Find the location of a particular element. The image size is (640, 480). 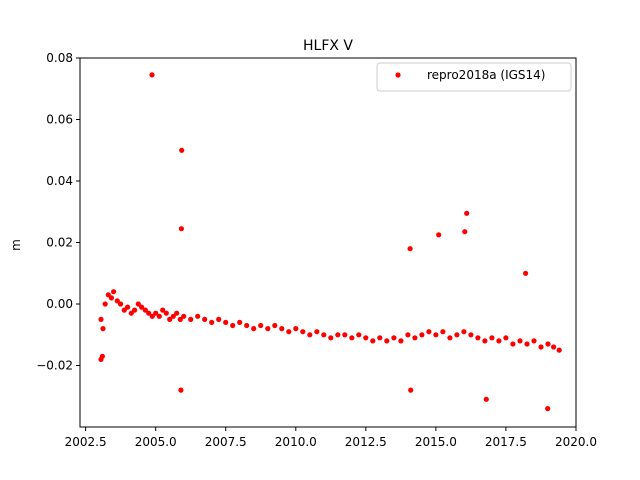

legend-entry-repro2018a: repro2018a (IGS14) is located at coordinates (486, 75).